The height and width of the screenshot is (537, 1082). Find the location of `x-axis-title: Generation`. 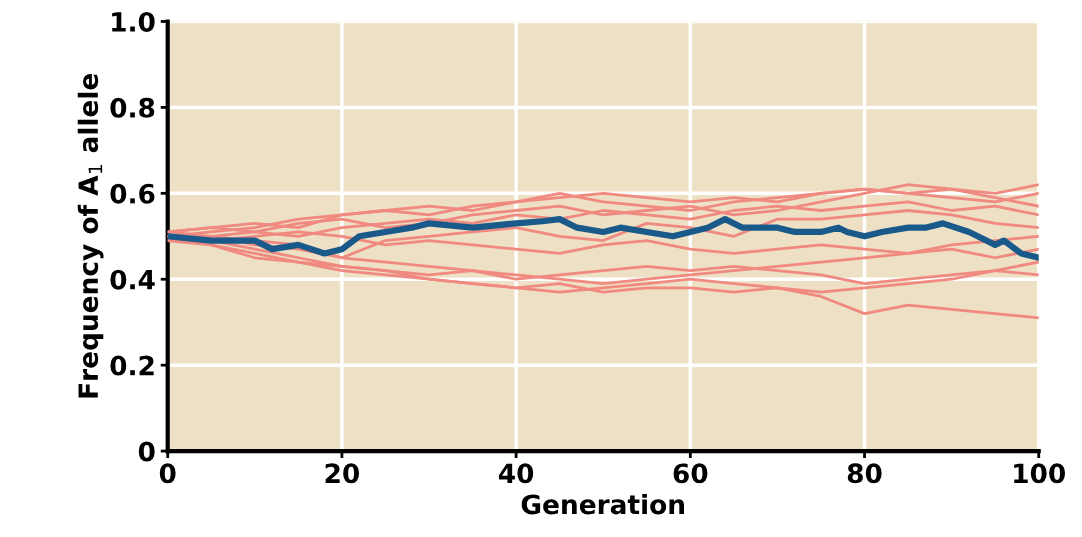

x-axis-title: Generation is located at coordinates (602, 504).